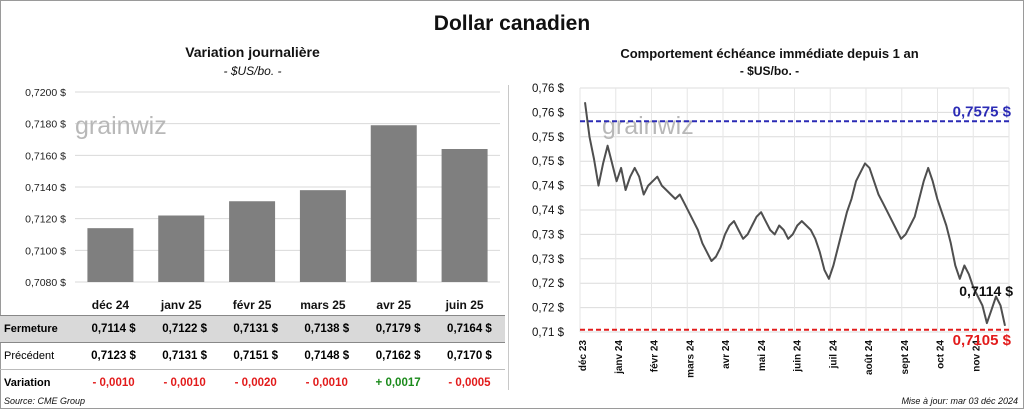 The image size is (1024, 409). Describe the element at coordinates (469, 356) in the screenshot. I see `table-cell: 0,7170 $` at that location.